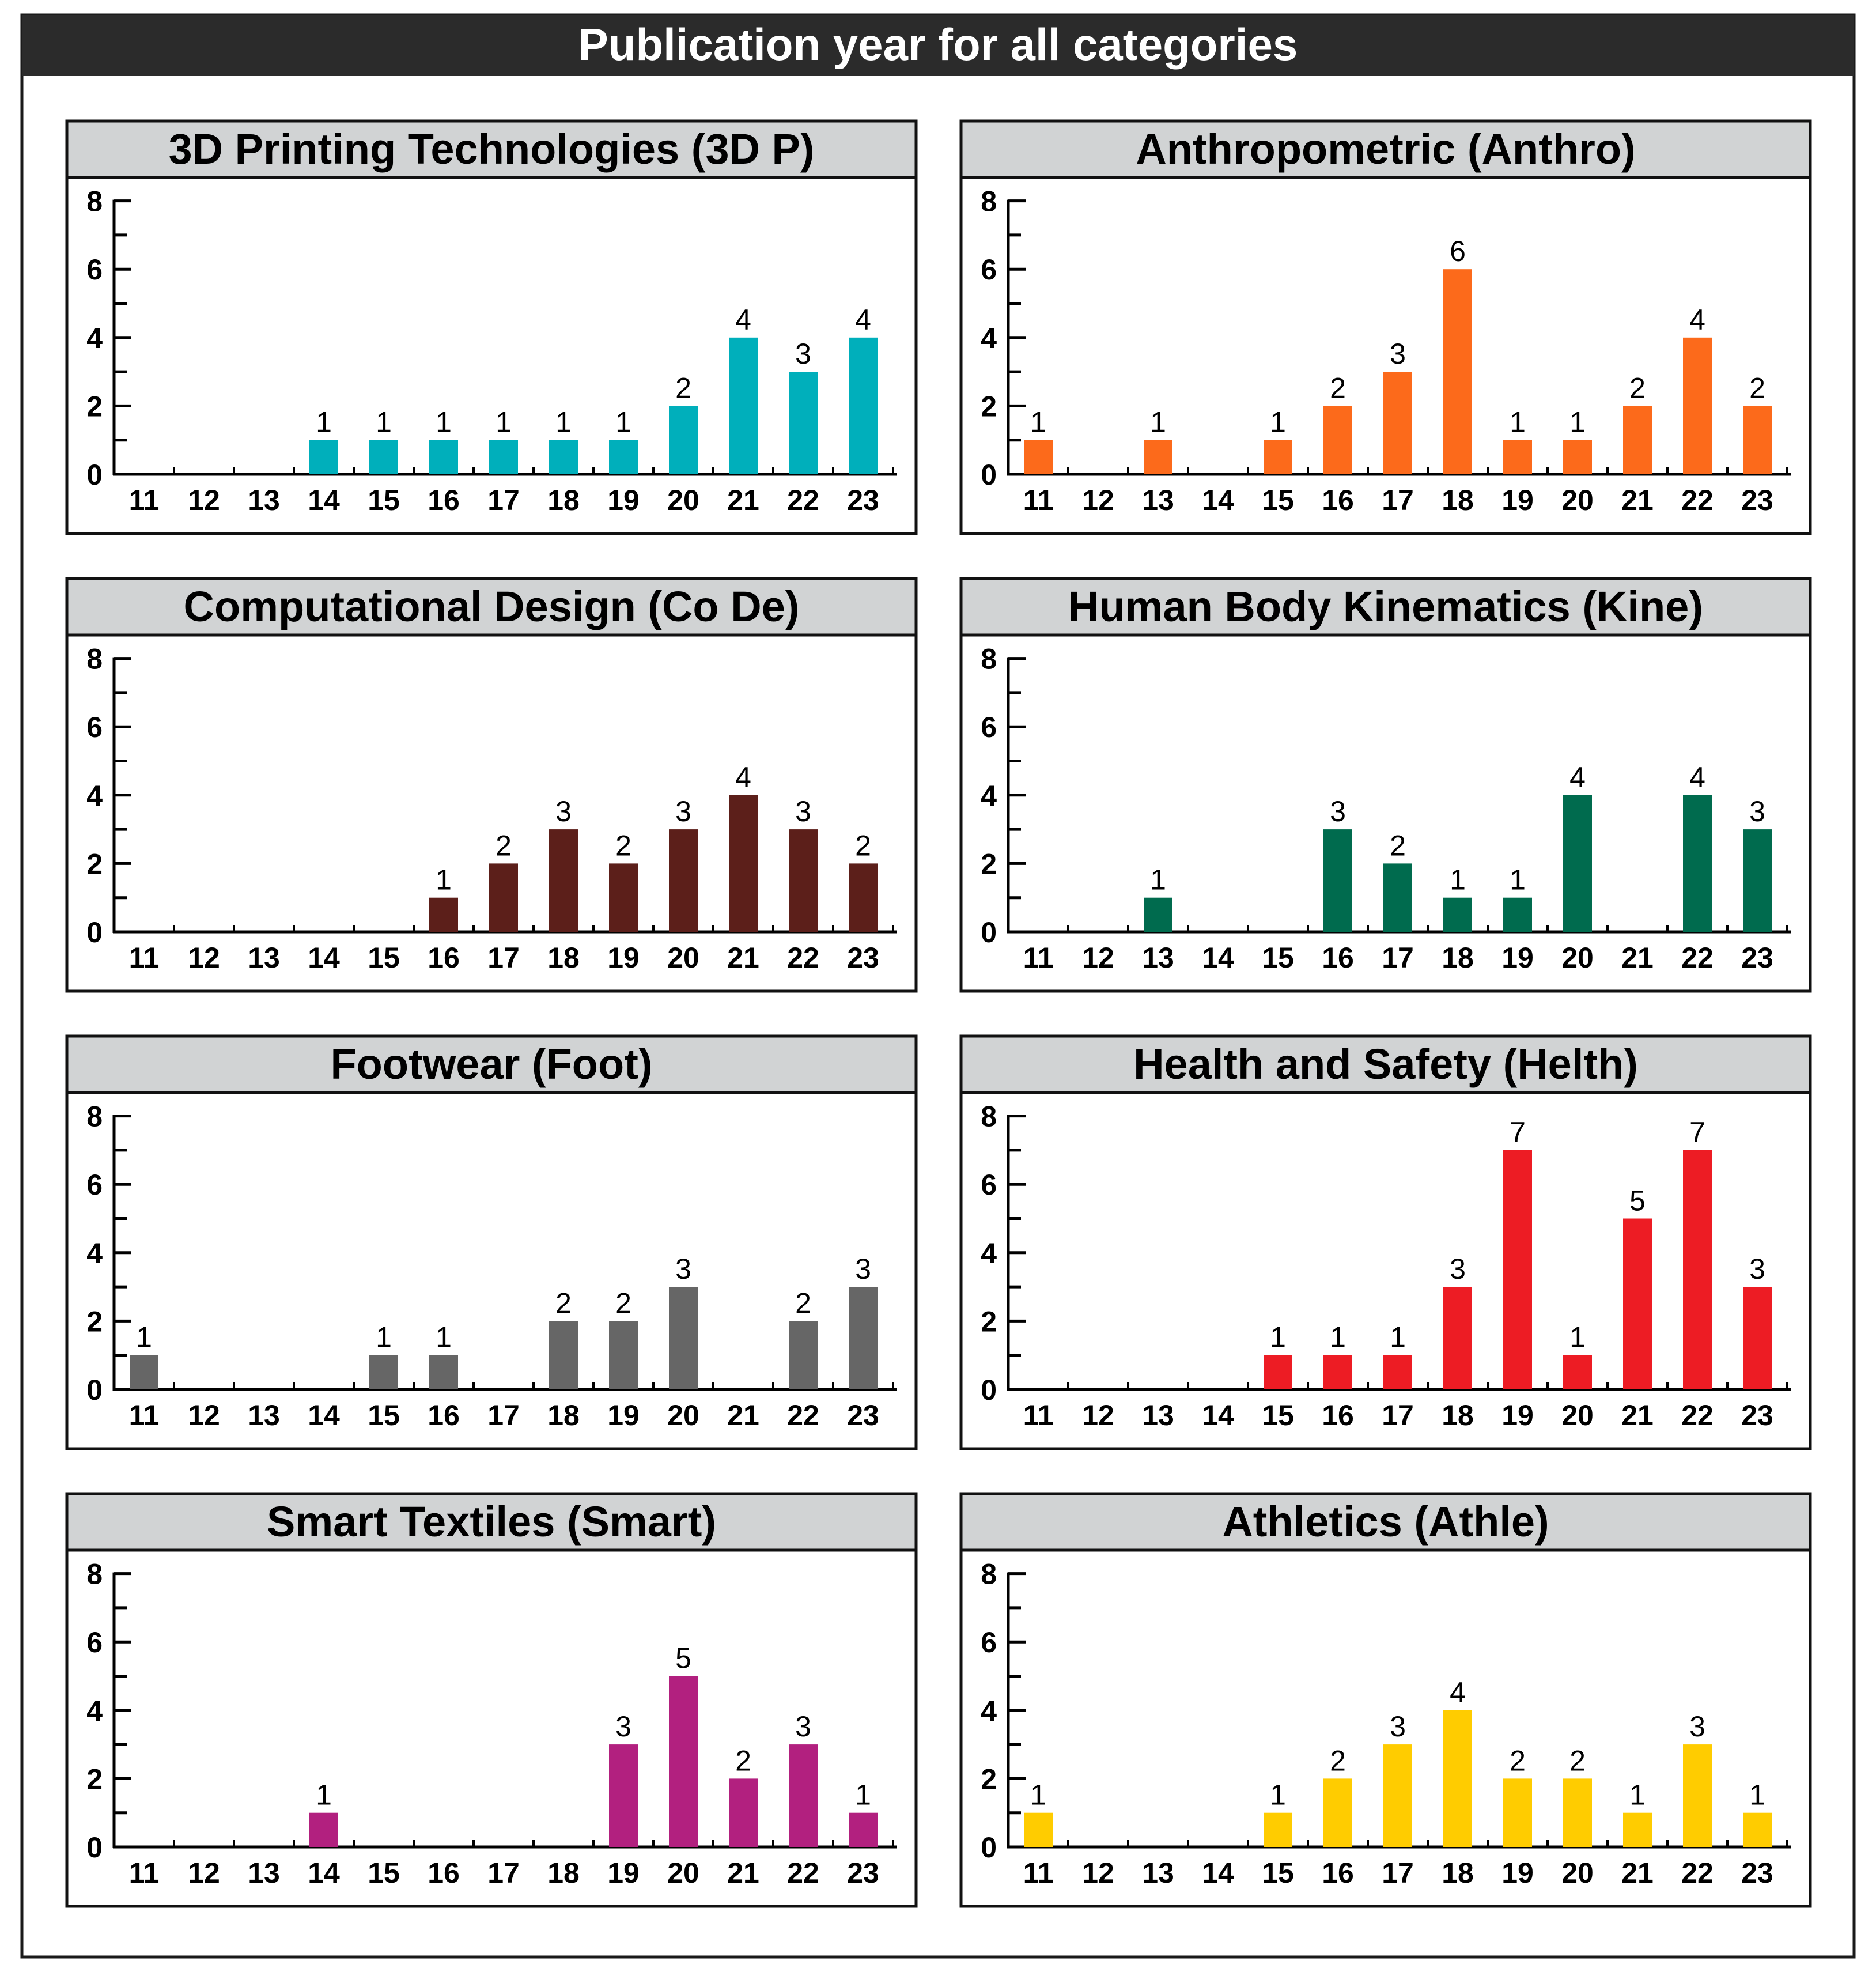 The width and height of the screenshot is (1876, 1972). Describe the element at coordinates (683, 1659) in the screenshot. I see `data-label: 5` at that location.